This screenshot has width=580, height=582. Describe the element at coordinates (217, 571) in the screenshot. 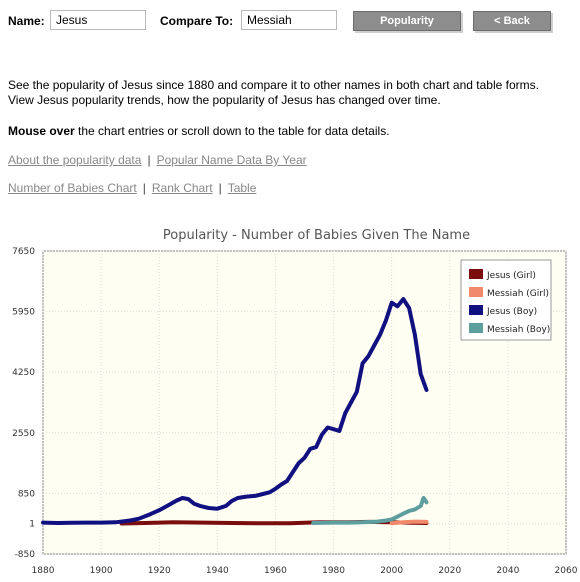

I see `x-tick-label: 1940` at that location.